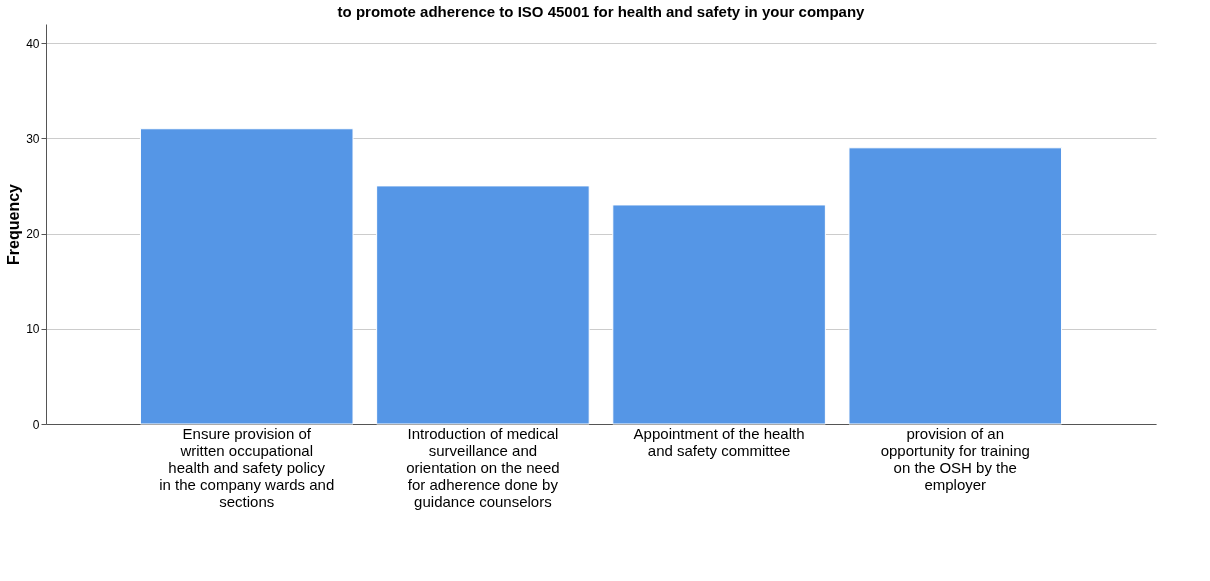  Describe the element at coordinates (33, 234) in the screenshot. I see `y-tick-label: 20` at that location.